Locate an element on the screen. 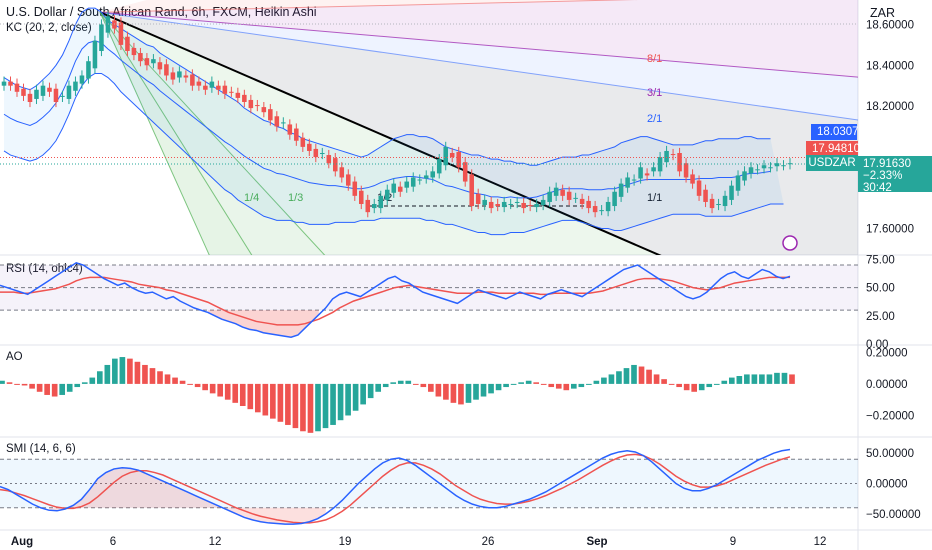  smi-line is located at coordinates (395, 486).